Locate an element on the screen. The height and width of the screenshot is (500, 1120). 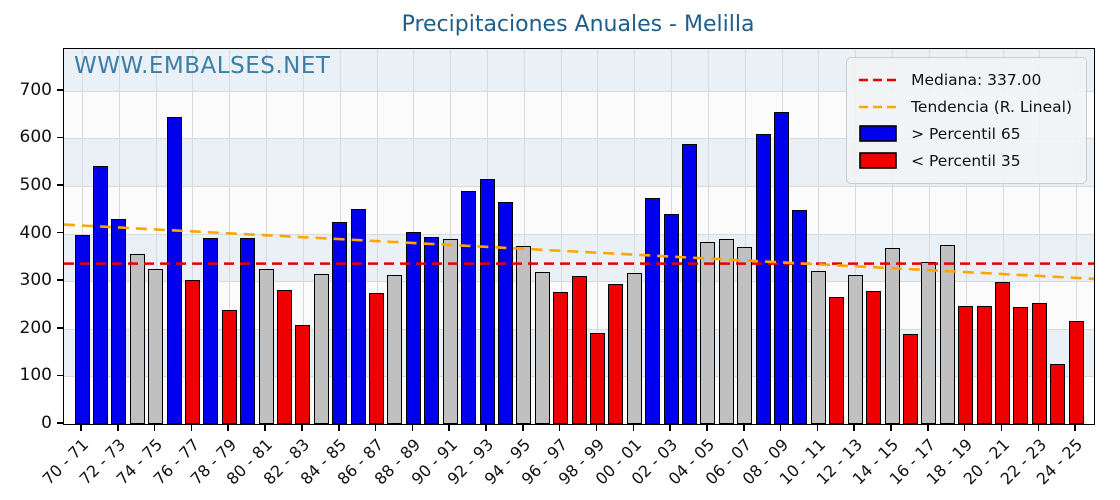
legend-median-label: Mediana: 337.00 is located at coordinates (976, 79).